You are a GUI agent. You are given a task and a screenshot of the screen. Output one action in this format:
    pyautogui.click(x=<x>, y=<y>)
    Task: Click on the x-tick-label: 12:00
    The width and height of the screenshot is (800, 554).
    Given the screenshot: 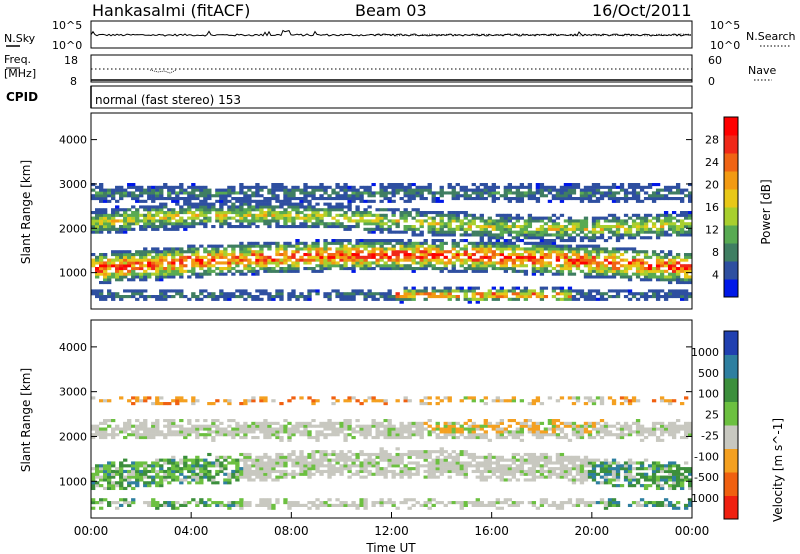 What is the action you would take?
    pyautogui.click(x=391, y=531)
    